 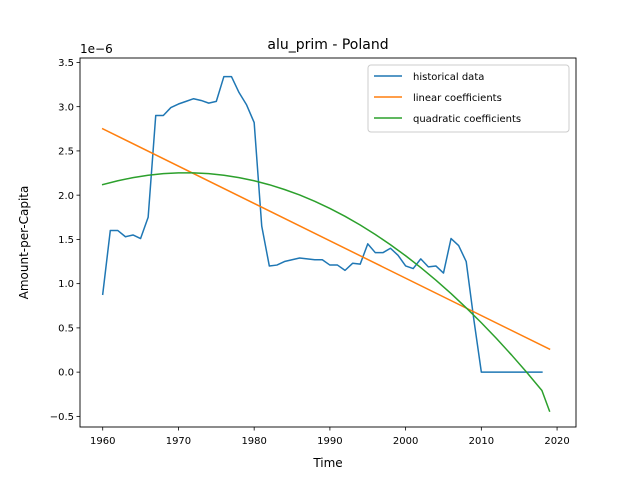 What do you see at coordinates (457, 98) in the screenshot?
I see `legend-label-2: linear coefficients` at bounding box center [457, 98].